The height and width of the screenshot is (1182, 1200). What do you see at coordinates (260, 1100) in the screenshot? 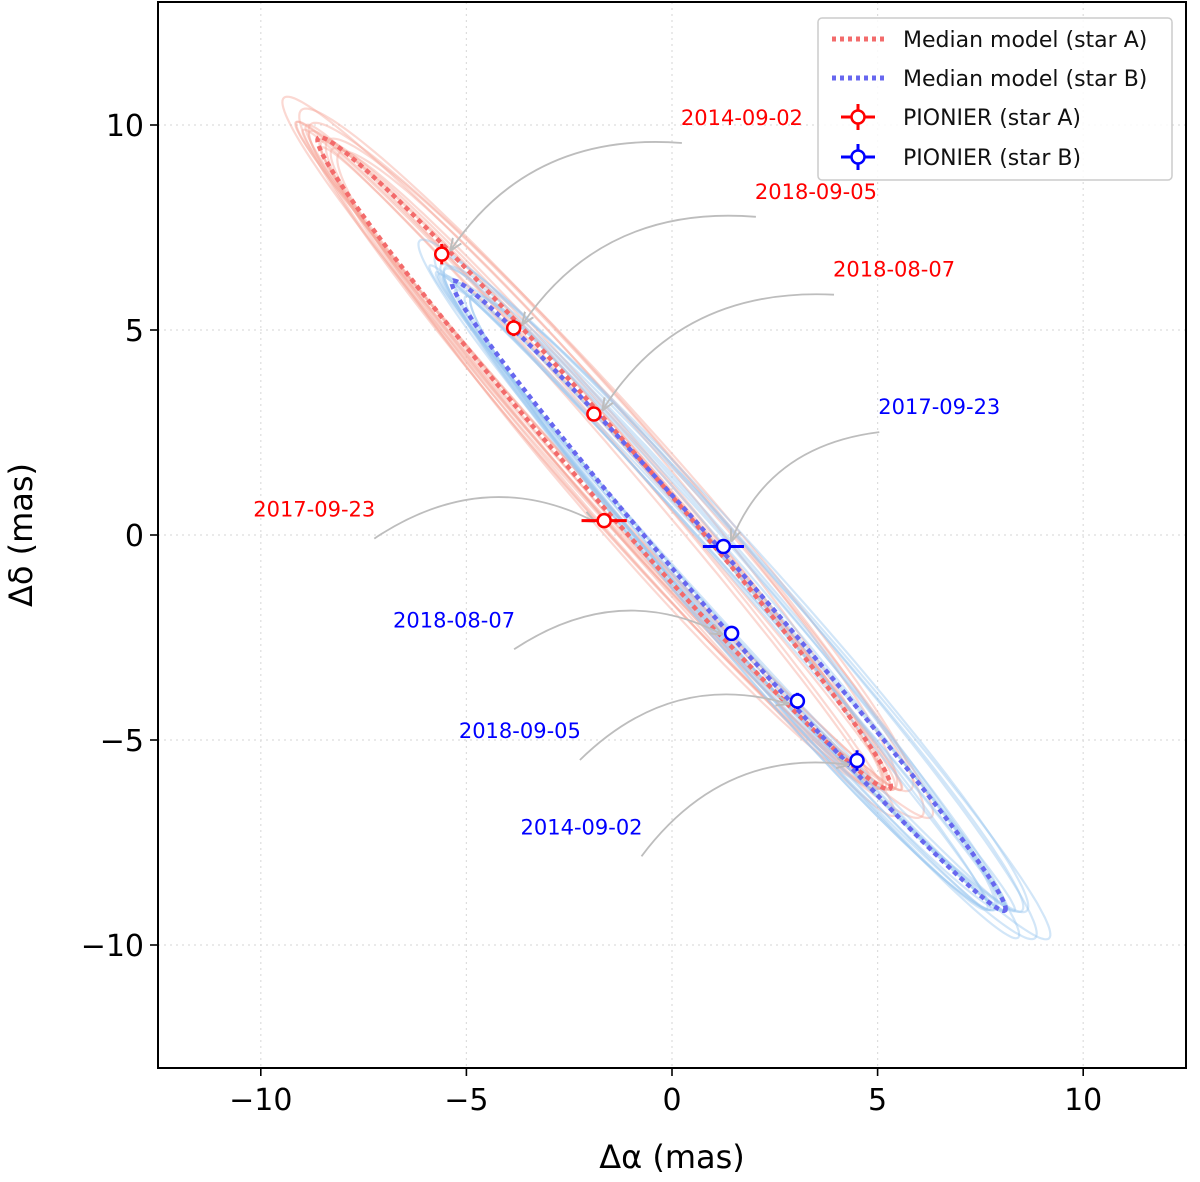
I see `x-tick-label-0: −10` at bounding box center [260, 1100].